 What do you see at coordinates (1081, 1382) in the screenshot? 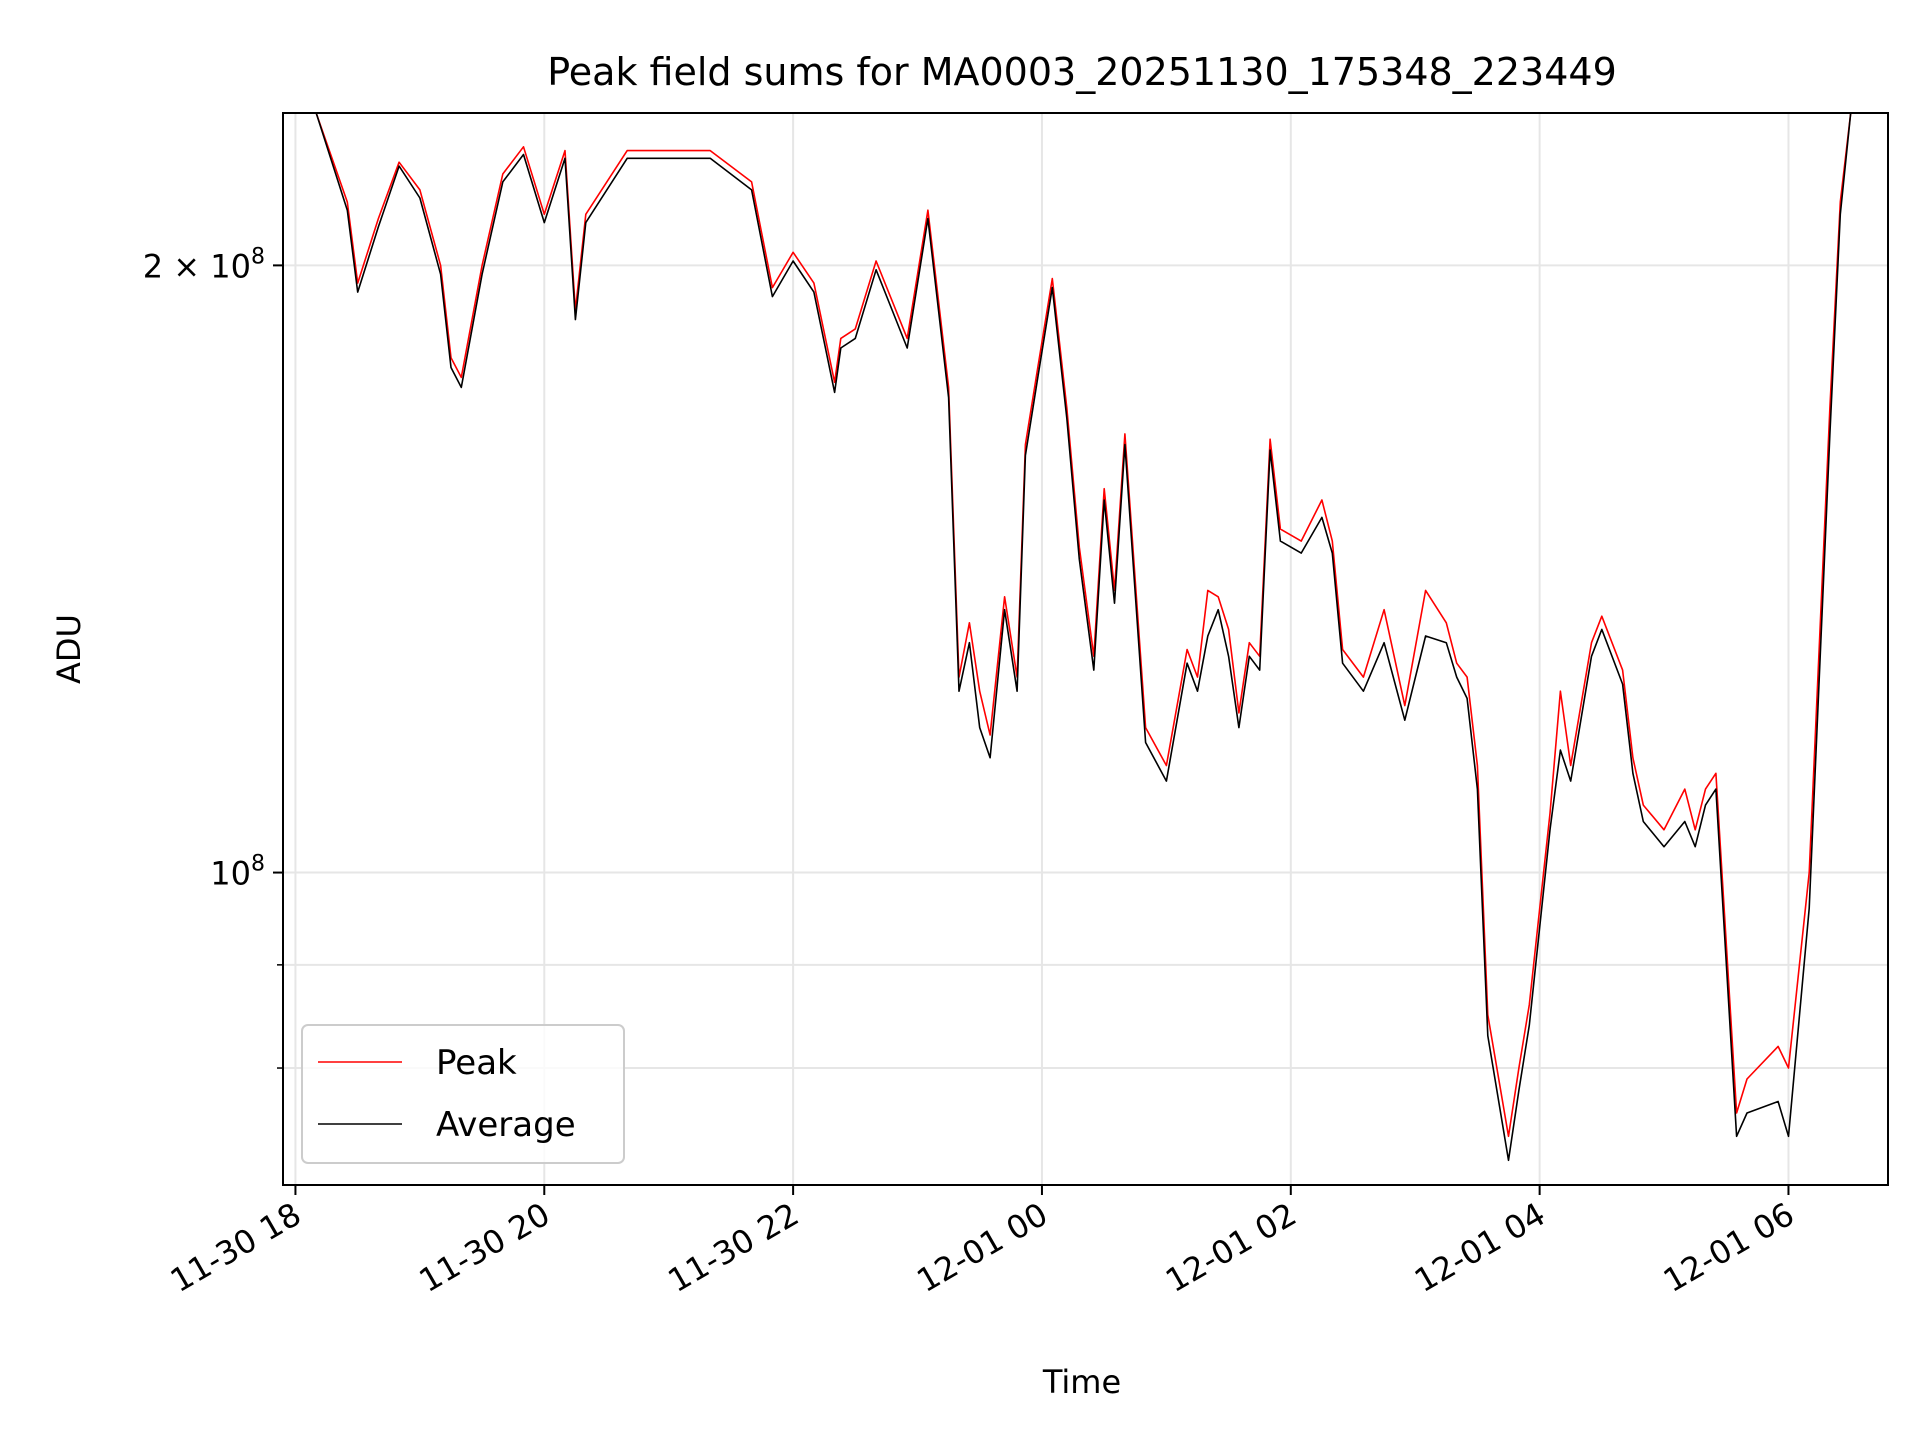
I see `x-axis-label: Time` at bounding box center [1081, 1382].